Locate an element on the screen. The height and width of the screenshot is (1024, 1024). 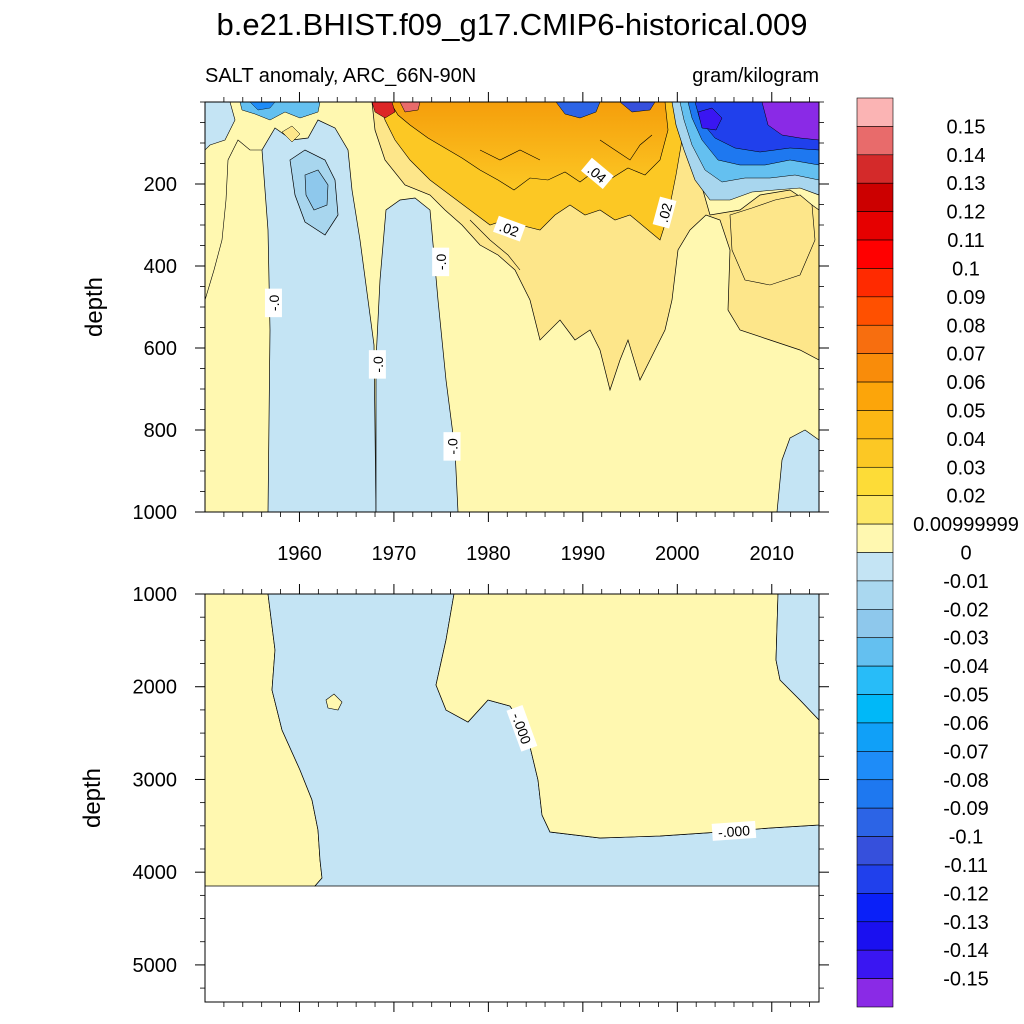
x-tick-label: 1960 is located at coordinates (299, 554).